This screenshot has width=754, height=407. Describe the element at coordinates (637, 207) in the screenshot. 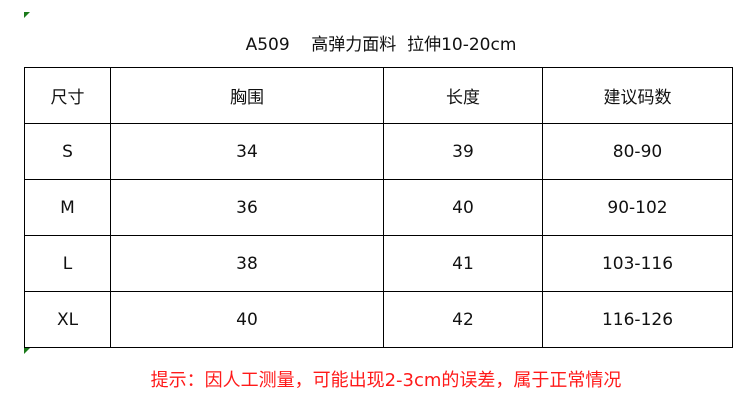

I see `cell-recommended: 90-102` at that location.